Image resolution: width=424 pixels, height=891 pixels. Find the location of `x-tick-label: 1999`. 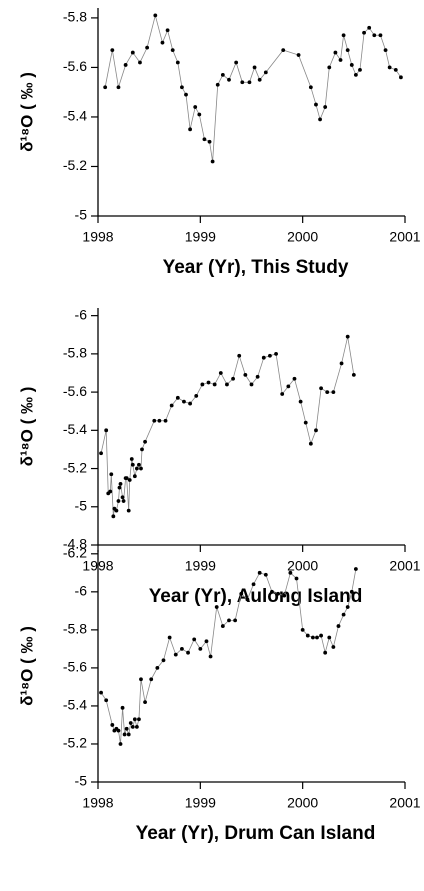

x-tick-label: 1999 is located at coordinates (200, 237).